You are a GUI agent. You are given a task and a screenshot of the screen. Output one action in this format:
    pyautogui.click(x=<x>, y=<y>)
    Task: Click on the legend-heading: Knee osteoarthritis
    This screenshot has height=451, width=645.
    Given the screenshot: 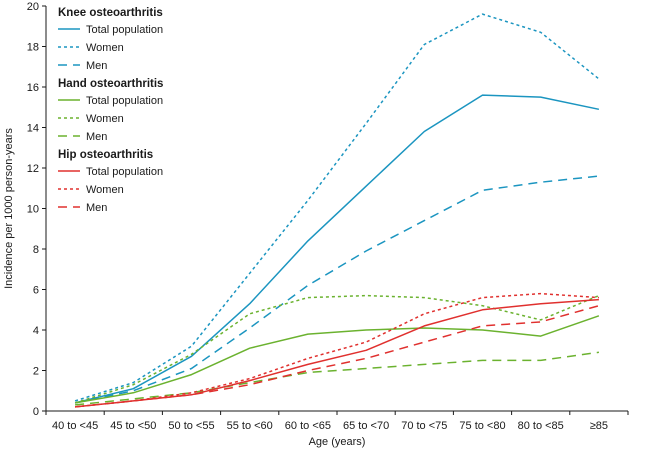 What is the action you would take?
    pyautogui.click(x=110, y=13)
    